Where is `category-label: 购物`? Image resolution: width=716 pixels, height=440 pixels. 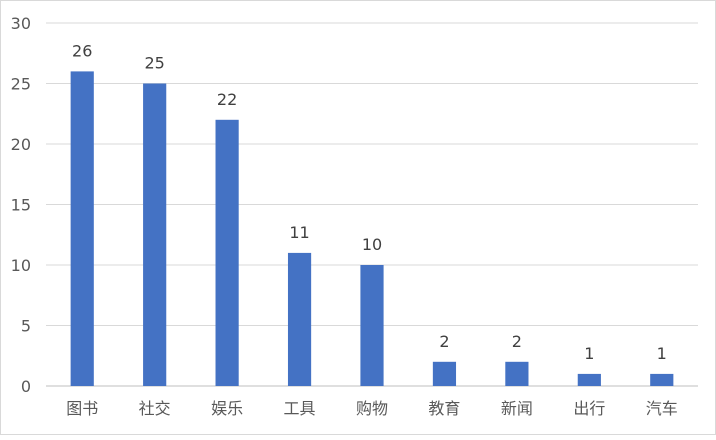
category-label: 购物 is located at coordinates (372, 408).